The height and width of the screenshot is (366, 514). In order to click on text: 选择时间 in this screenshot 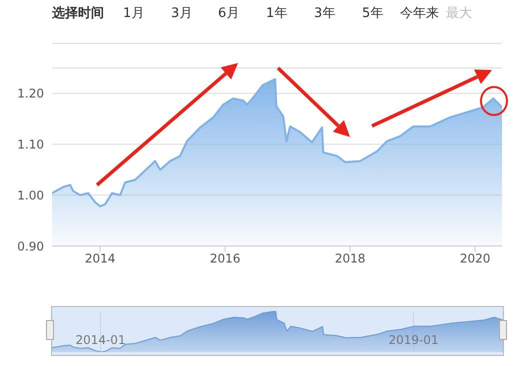, I will do `click(78, 13)`.